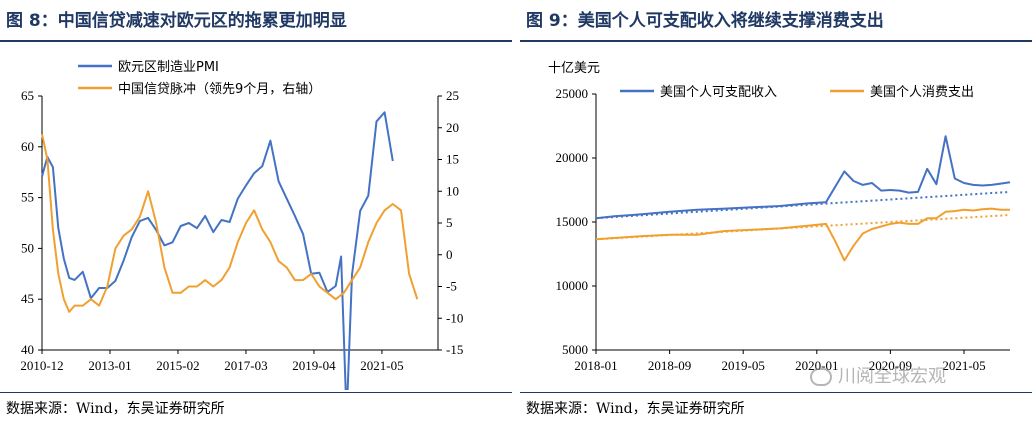 This screenshot has height=423, width=1032. Describe the element at coordinates (922, 92) in the screenshot. I see `legend-label-consumption: 美国个人消费支出` at that location.